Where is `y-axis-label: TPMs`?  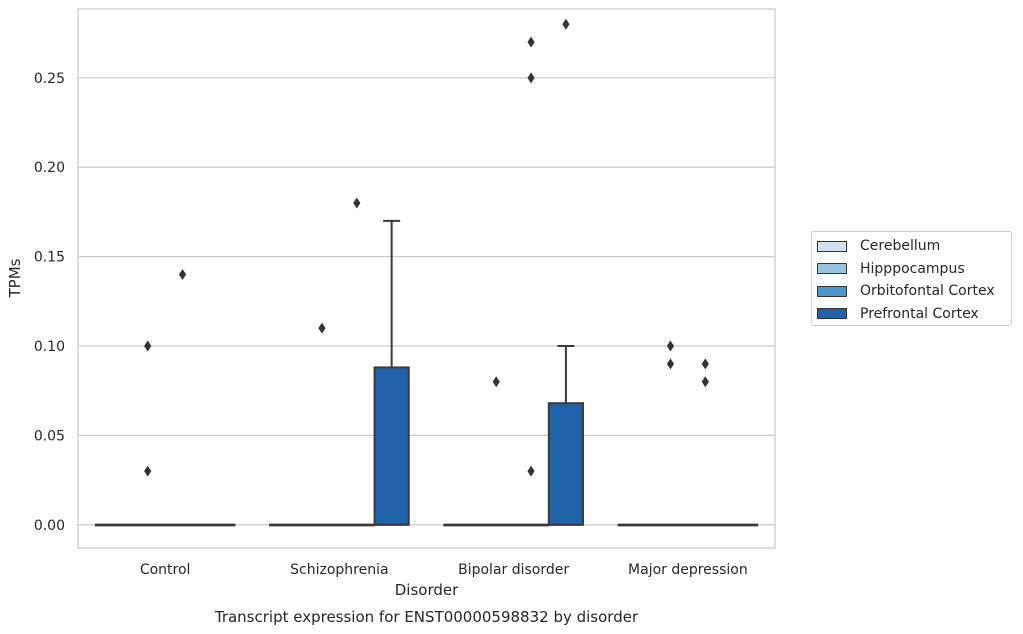
y-axis-label: TPMs is located at coordinates (15, 278).